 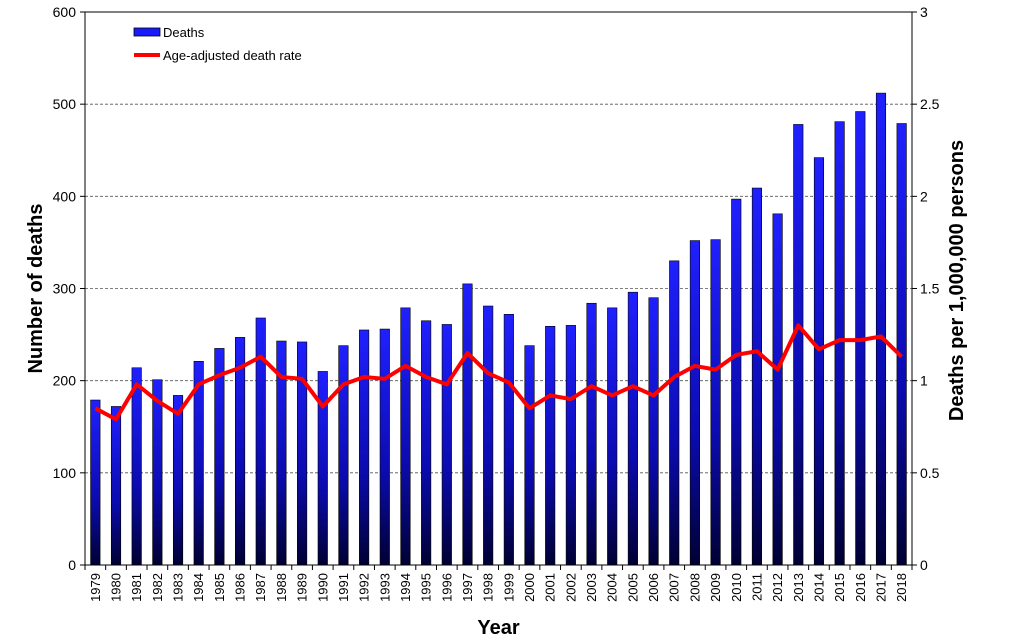 I want to click on x-tick-label: 2010, so click(x=736, y=587).